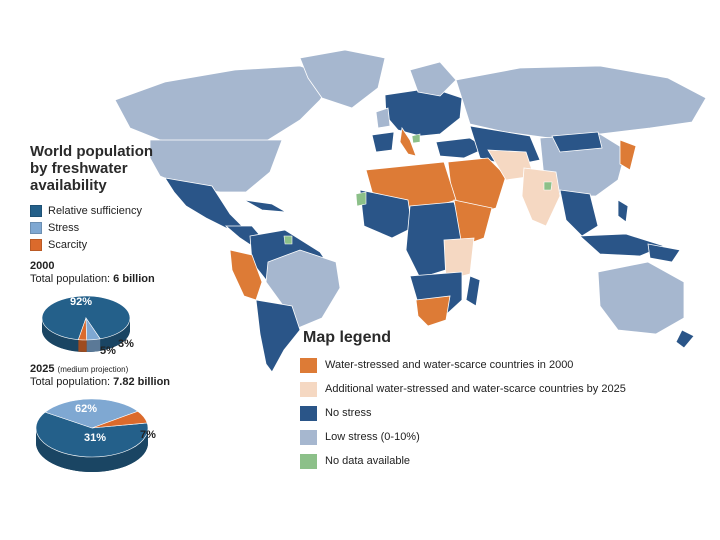 The width and height of the screenshot is (720, 540). I want to click on pie-2025-slice-sufficiency, so click(92, 434).